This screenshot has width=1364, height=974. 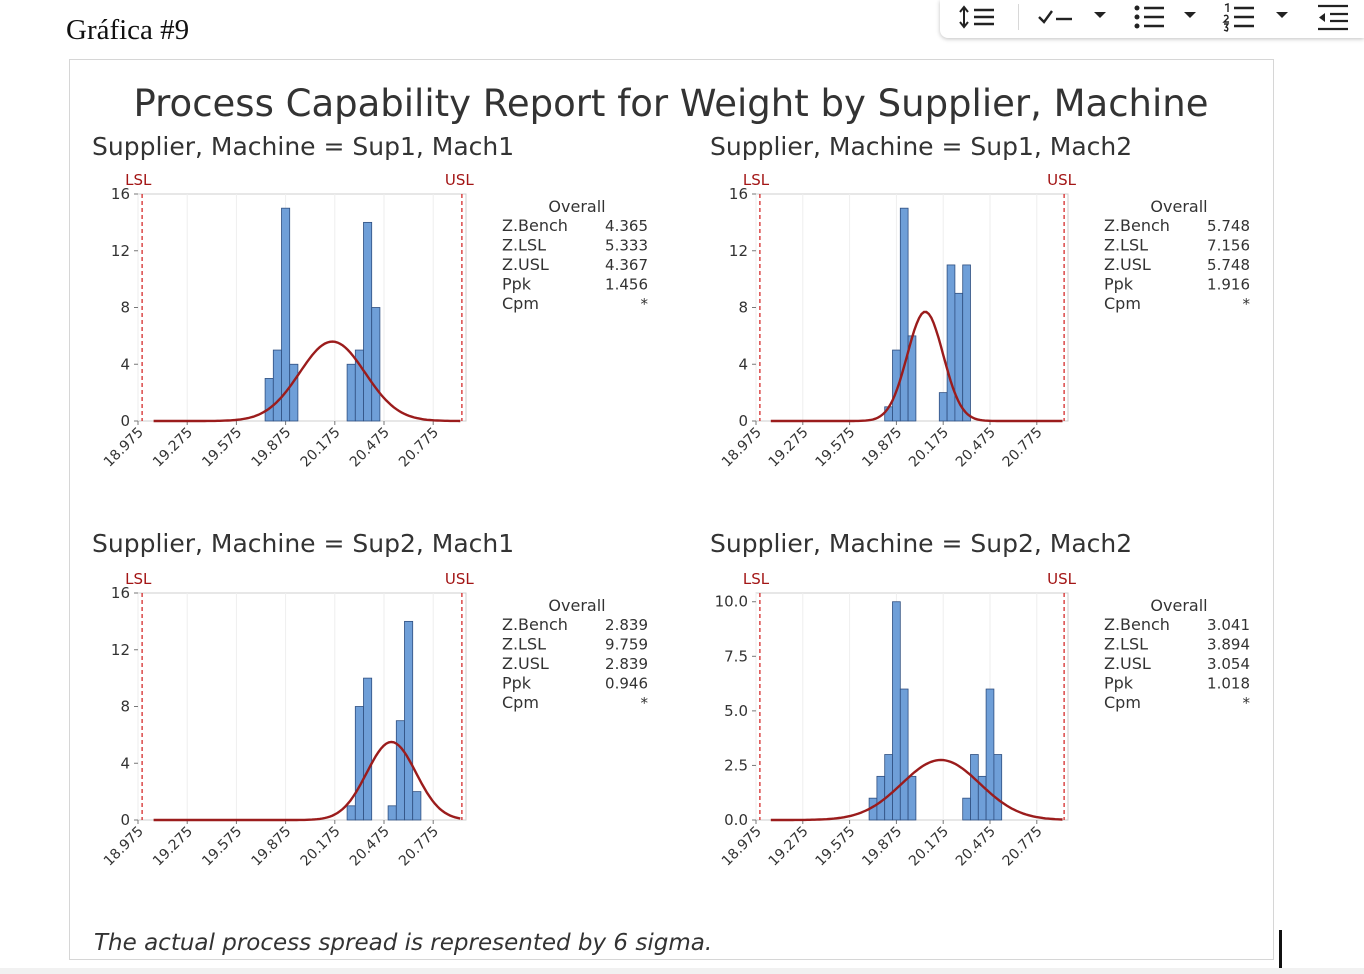 What do you see at coordinates (921, 146) in the screenshot?
I see `panel-title: Supplier, Machine = Sup1, Mach2` at bounding box center [921, 146].